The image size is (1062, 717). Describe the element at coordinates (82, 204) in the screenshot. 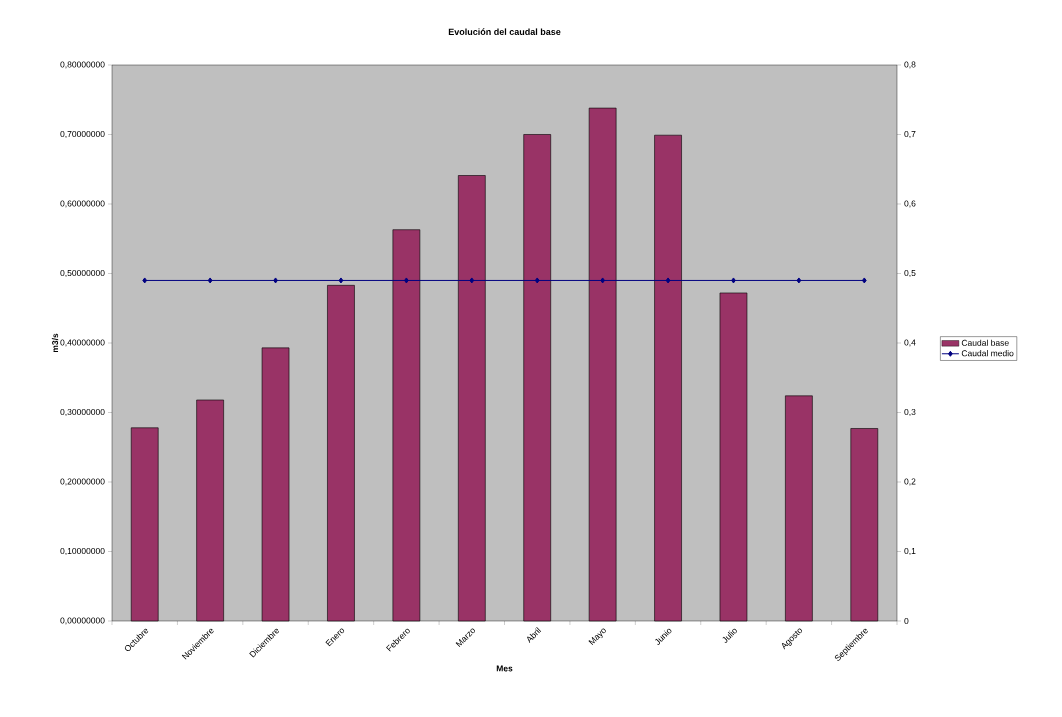

I see `y-tick-label: 0,60000000` at that location.